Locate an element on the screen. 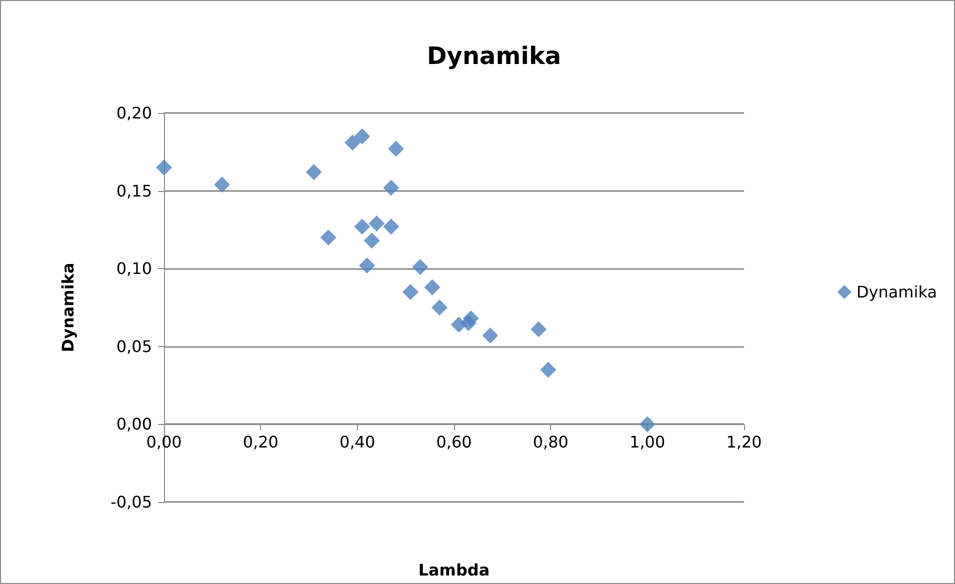 Image resolution: width=955 pixels, height=584 pixels. y-tick-label: 0,00 is located at coordinates (134, 424).